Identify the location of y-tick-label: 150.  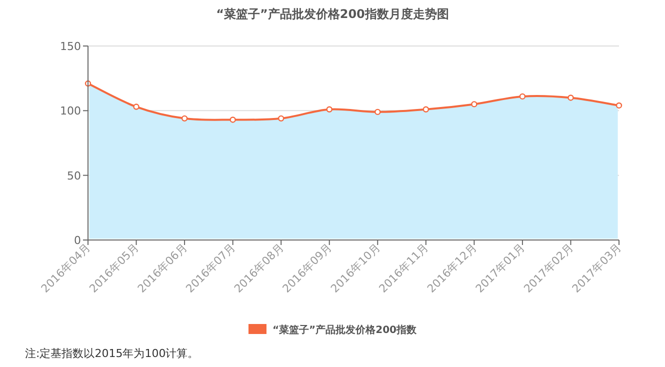
(70, 46).